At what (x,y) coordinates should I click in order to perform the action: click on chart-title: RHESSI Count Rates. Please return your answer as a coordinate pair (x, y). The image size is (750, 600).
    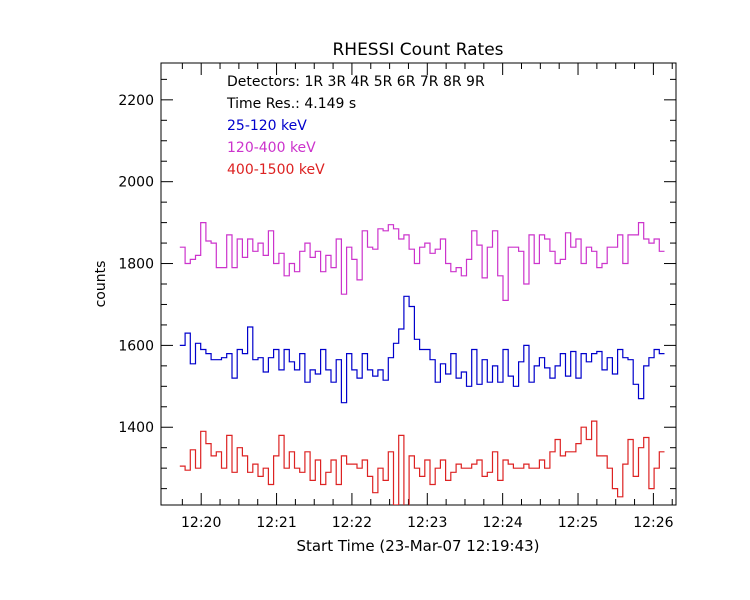
    Looking at the image, I should click on (417, 50).